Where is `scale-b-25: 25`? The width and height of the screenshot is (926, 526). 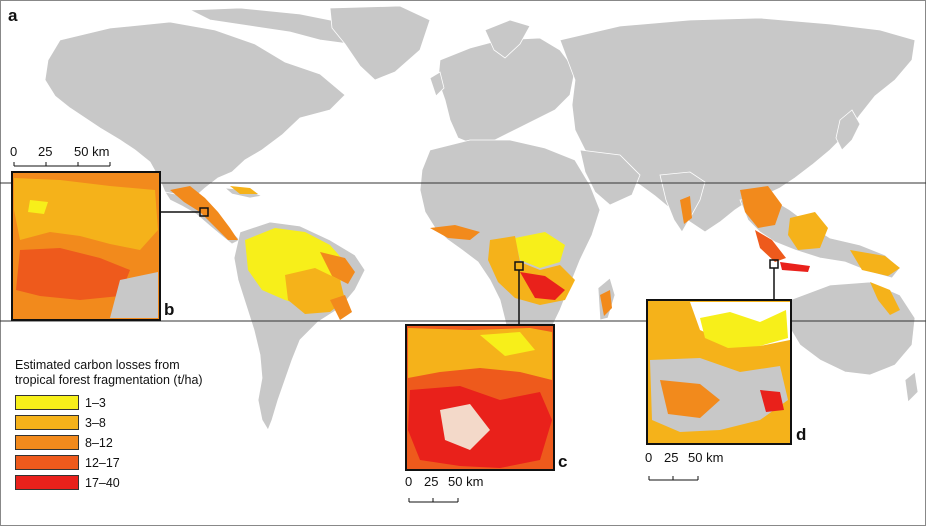 scale-b-25: 25 is located at coordinates (45, 151).